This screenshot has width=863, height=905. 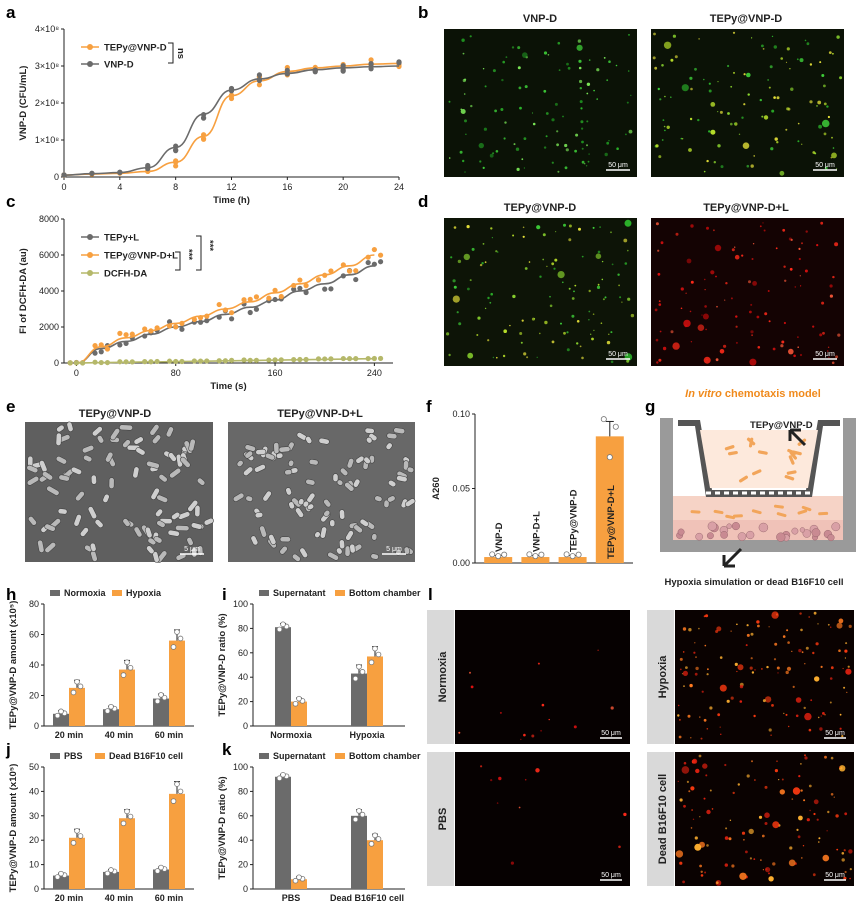 What do you see at coordinates (144, 593) in the screenshot?
I see `legend-label: Hypoxia` at bounding box center [144, 593].